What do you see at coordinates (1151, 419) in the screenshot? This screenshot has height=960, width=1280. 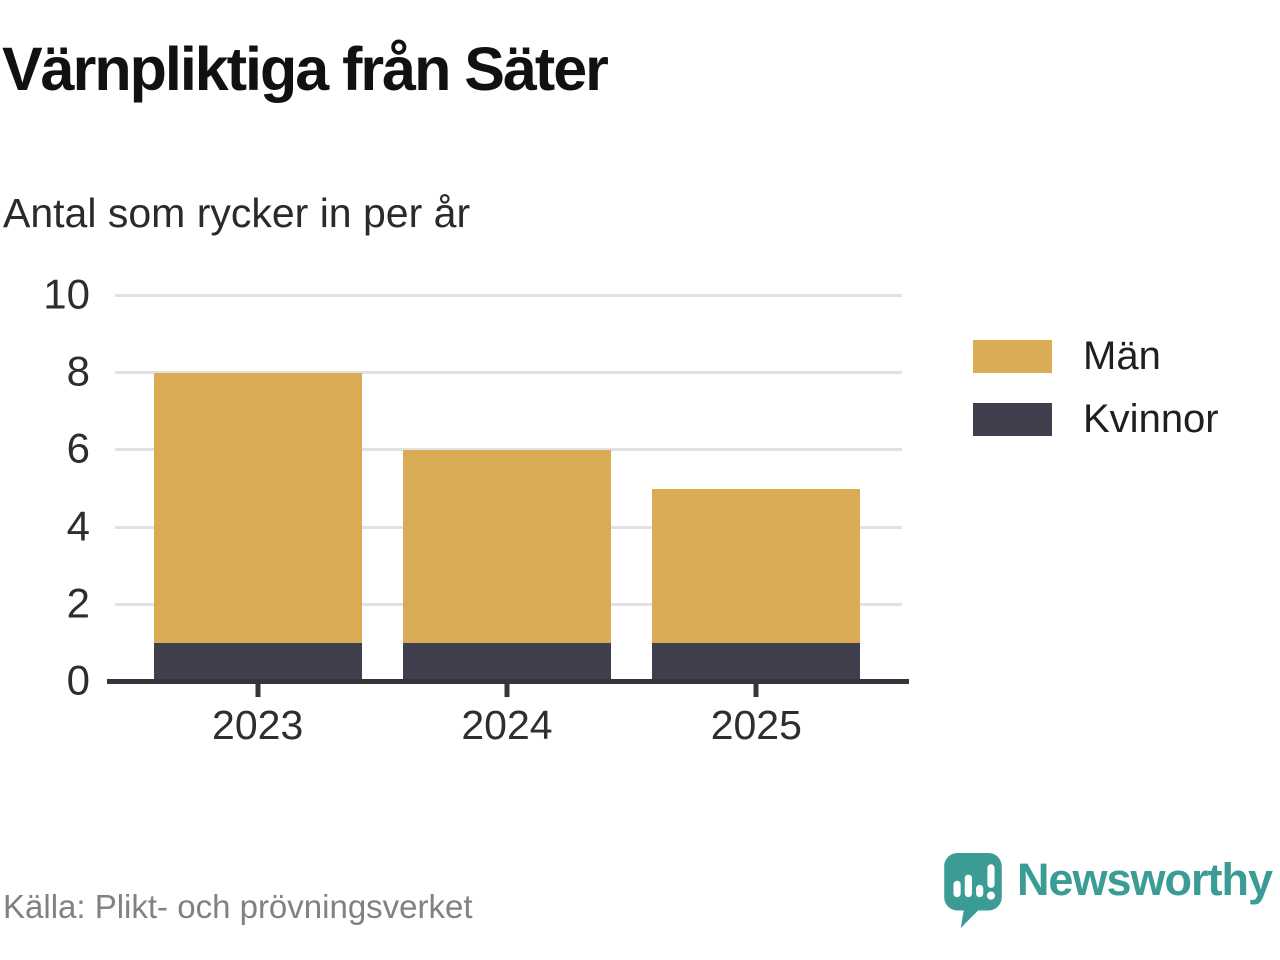 I see `legend-label: Kvinnor` at bounding box center [1151, 419].